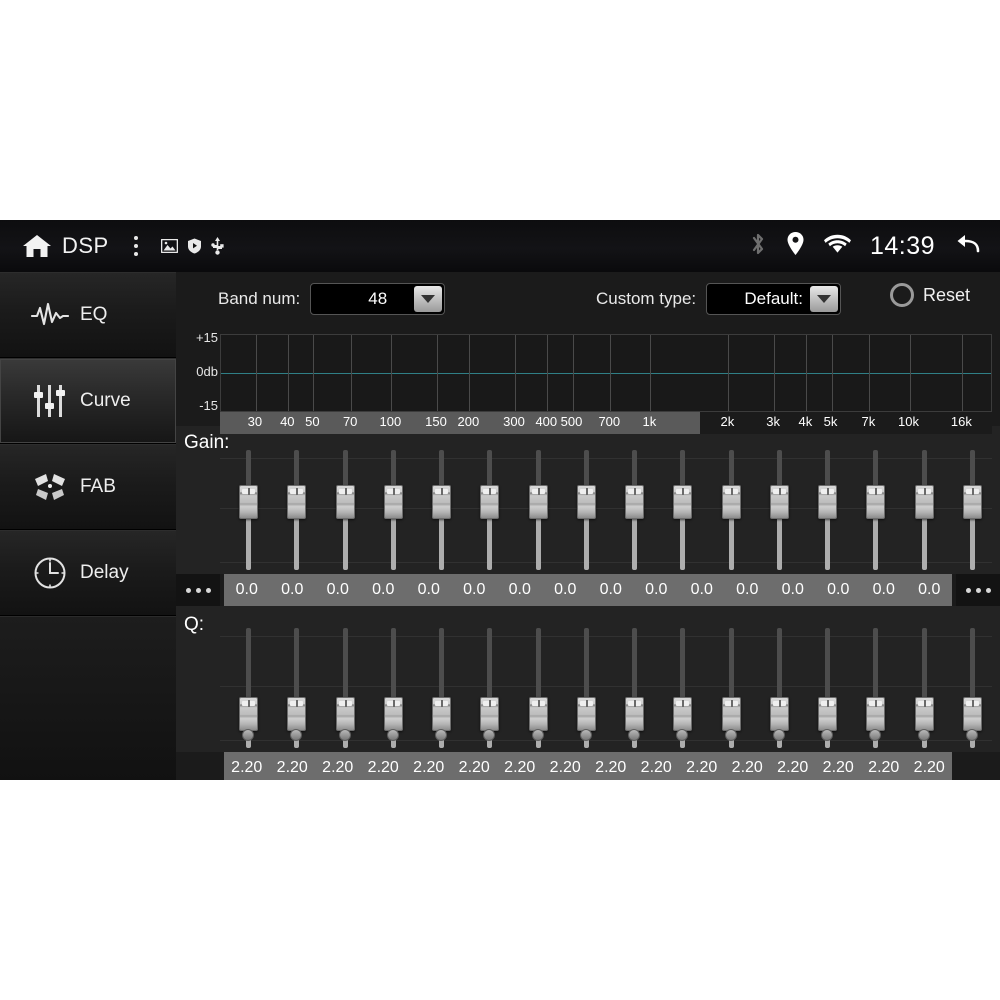 The width and height of the screenshot is (1000, 1000). What do you see at coordinates (378, 299) in the screenshot?
I see `band-num-select: 48` at bounding box center [378, 299].